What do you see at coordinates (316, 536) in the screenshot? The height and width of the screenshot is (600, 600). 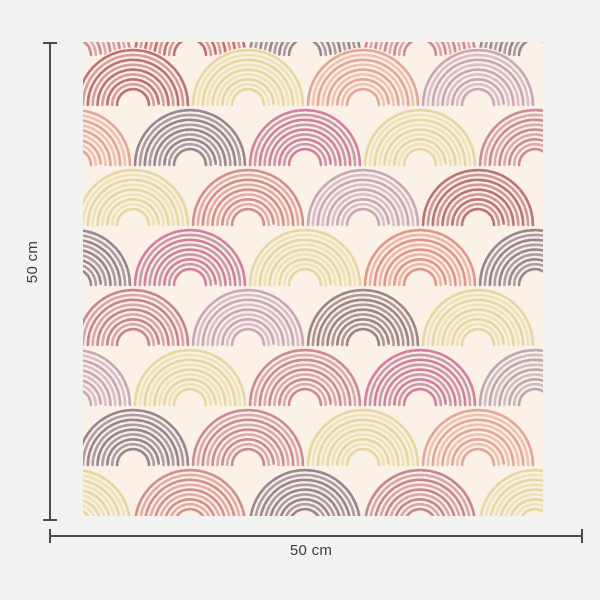 I see `horizontal-dimension-line` at bounding box center [316, 536].